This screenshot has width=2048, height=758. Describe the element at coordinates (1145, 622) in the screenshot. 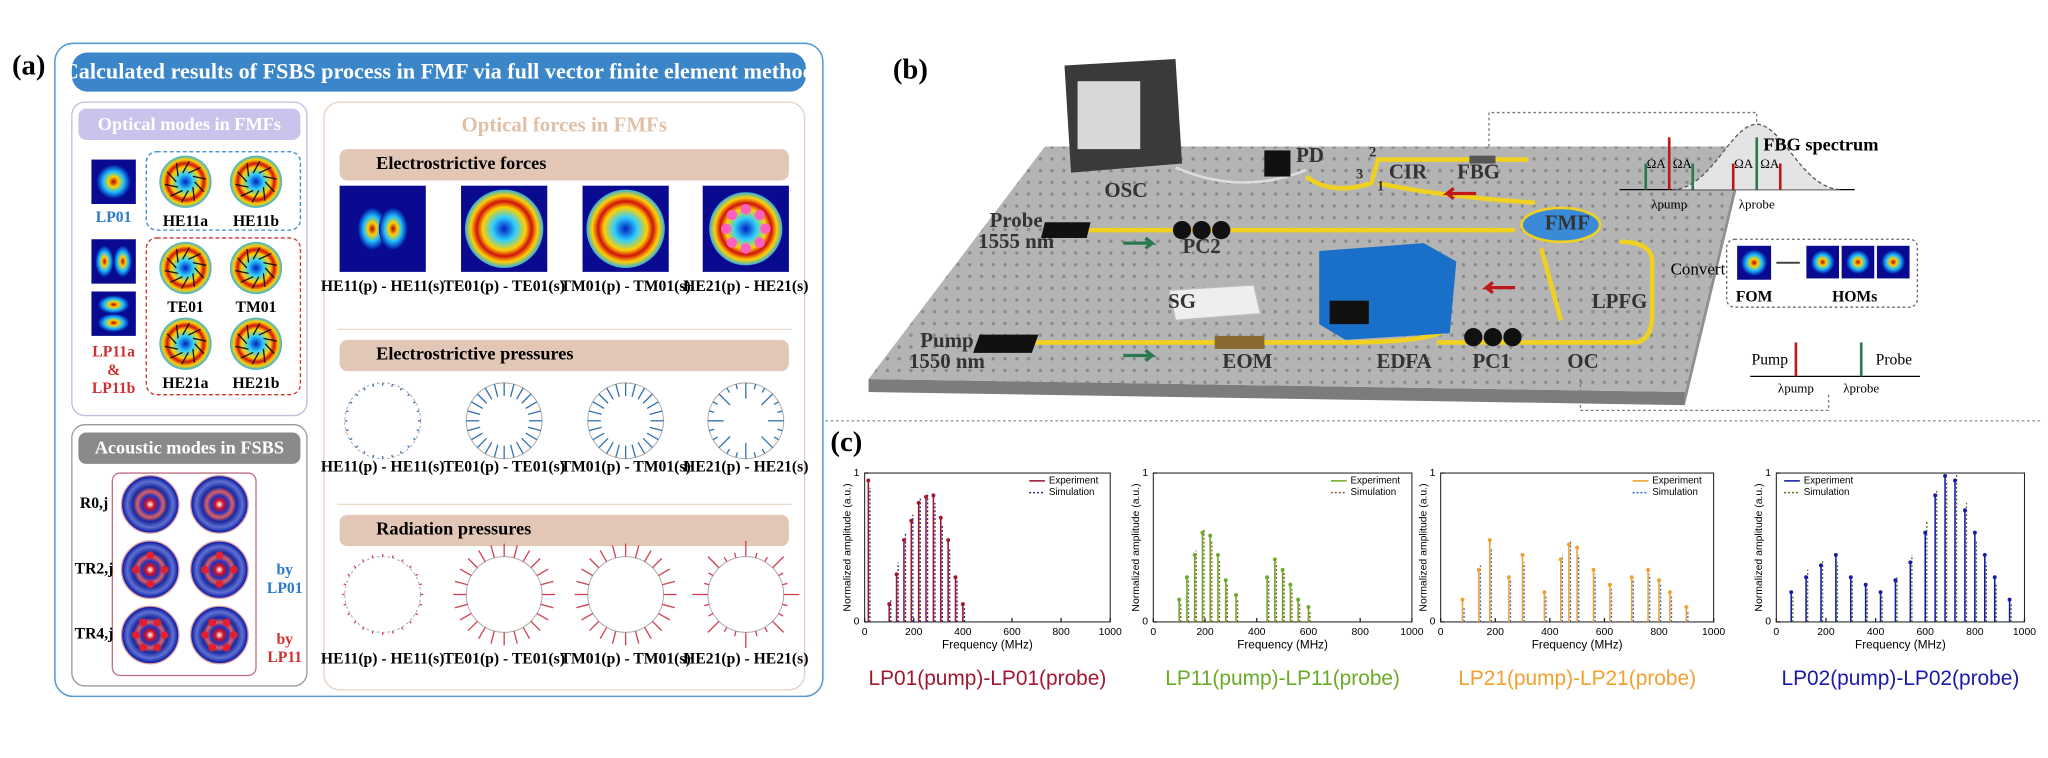

I see `y-tick-label: 0` at that location.